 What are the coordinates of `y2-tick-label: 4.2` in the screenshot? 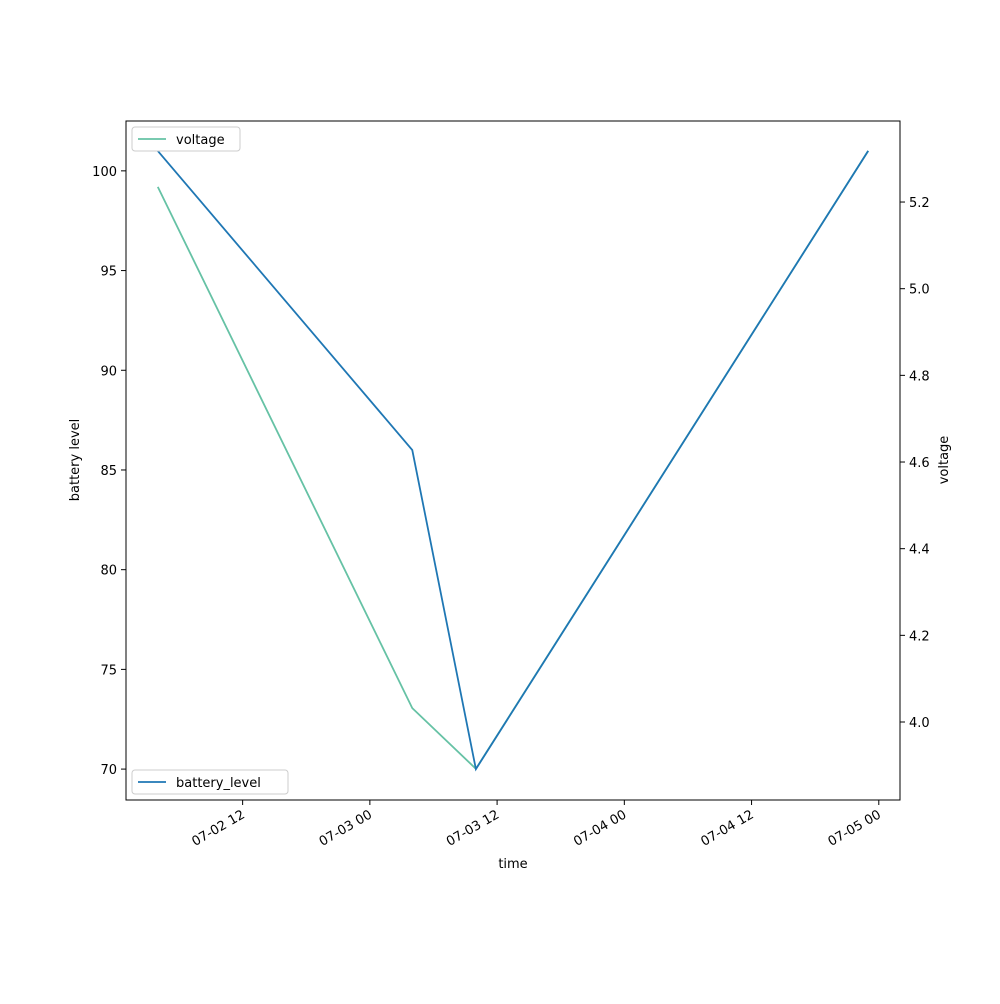 It's located at (919, 636).